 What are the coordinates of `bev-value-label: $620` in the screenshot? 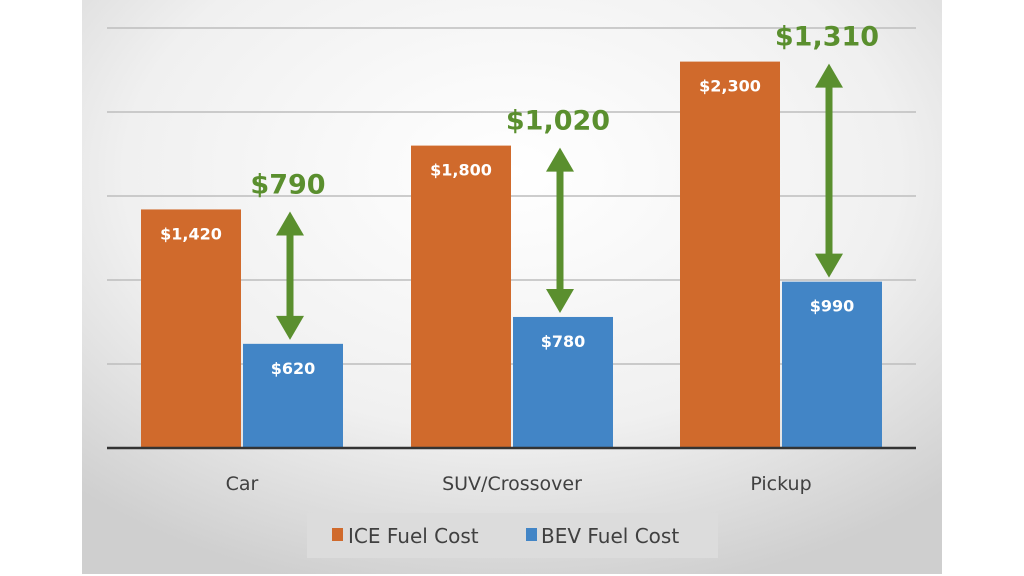 It's located at (293, 368).